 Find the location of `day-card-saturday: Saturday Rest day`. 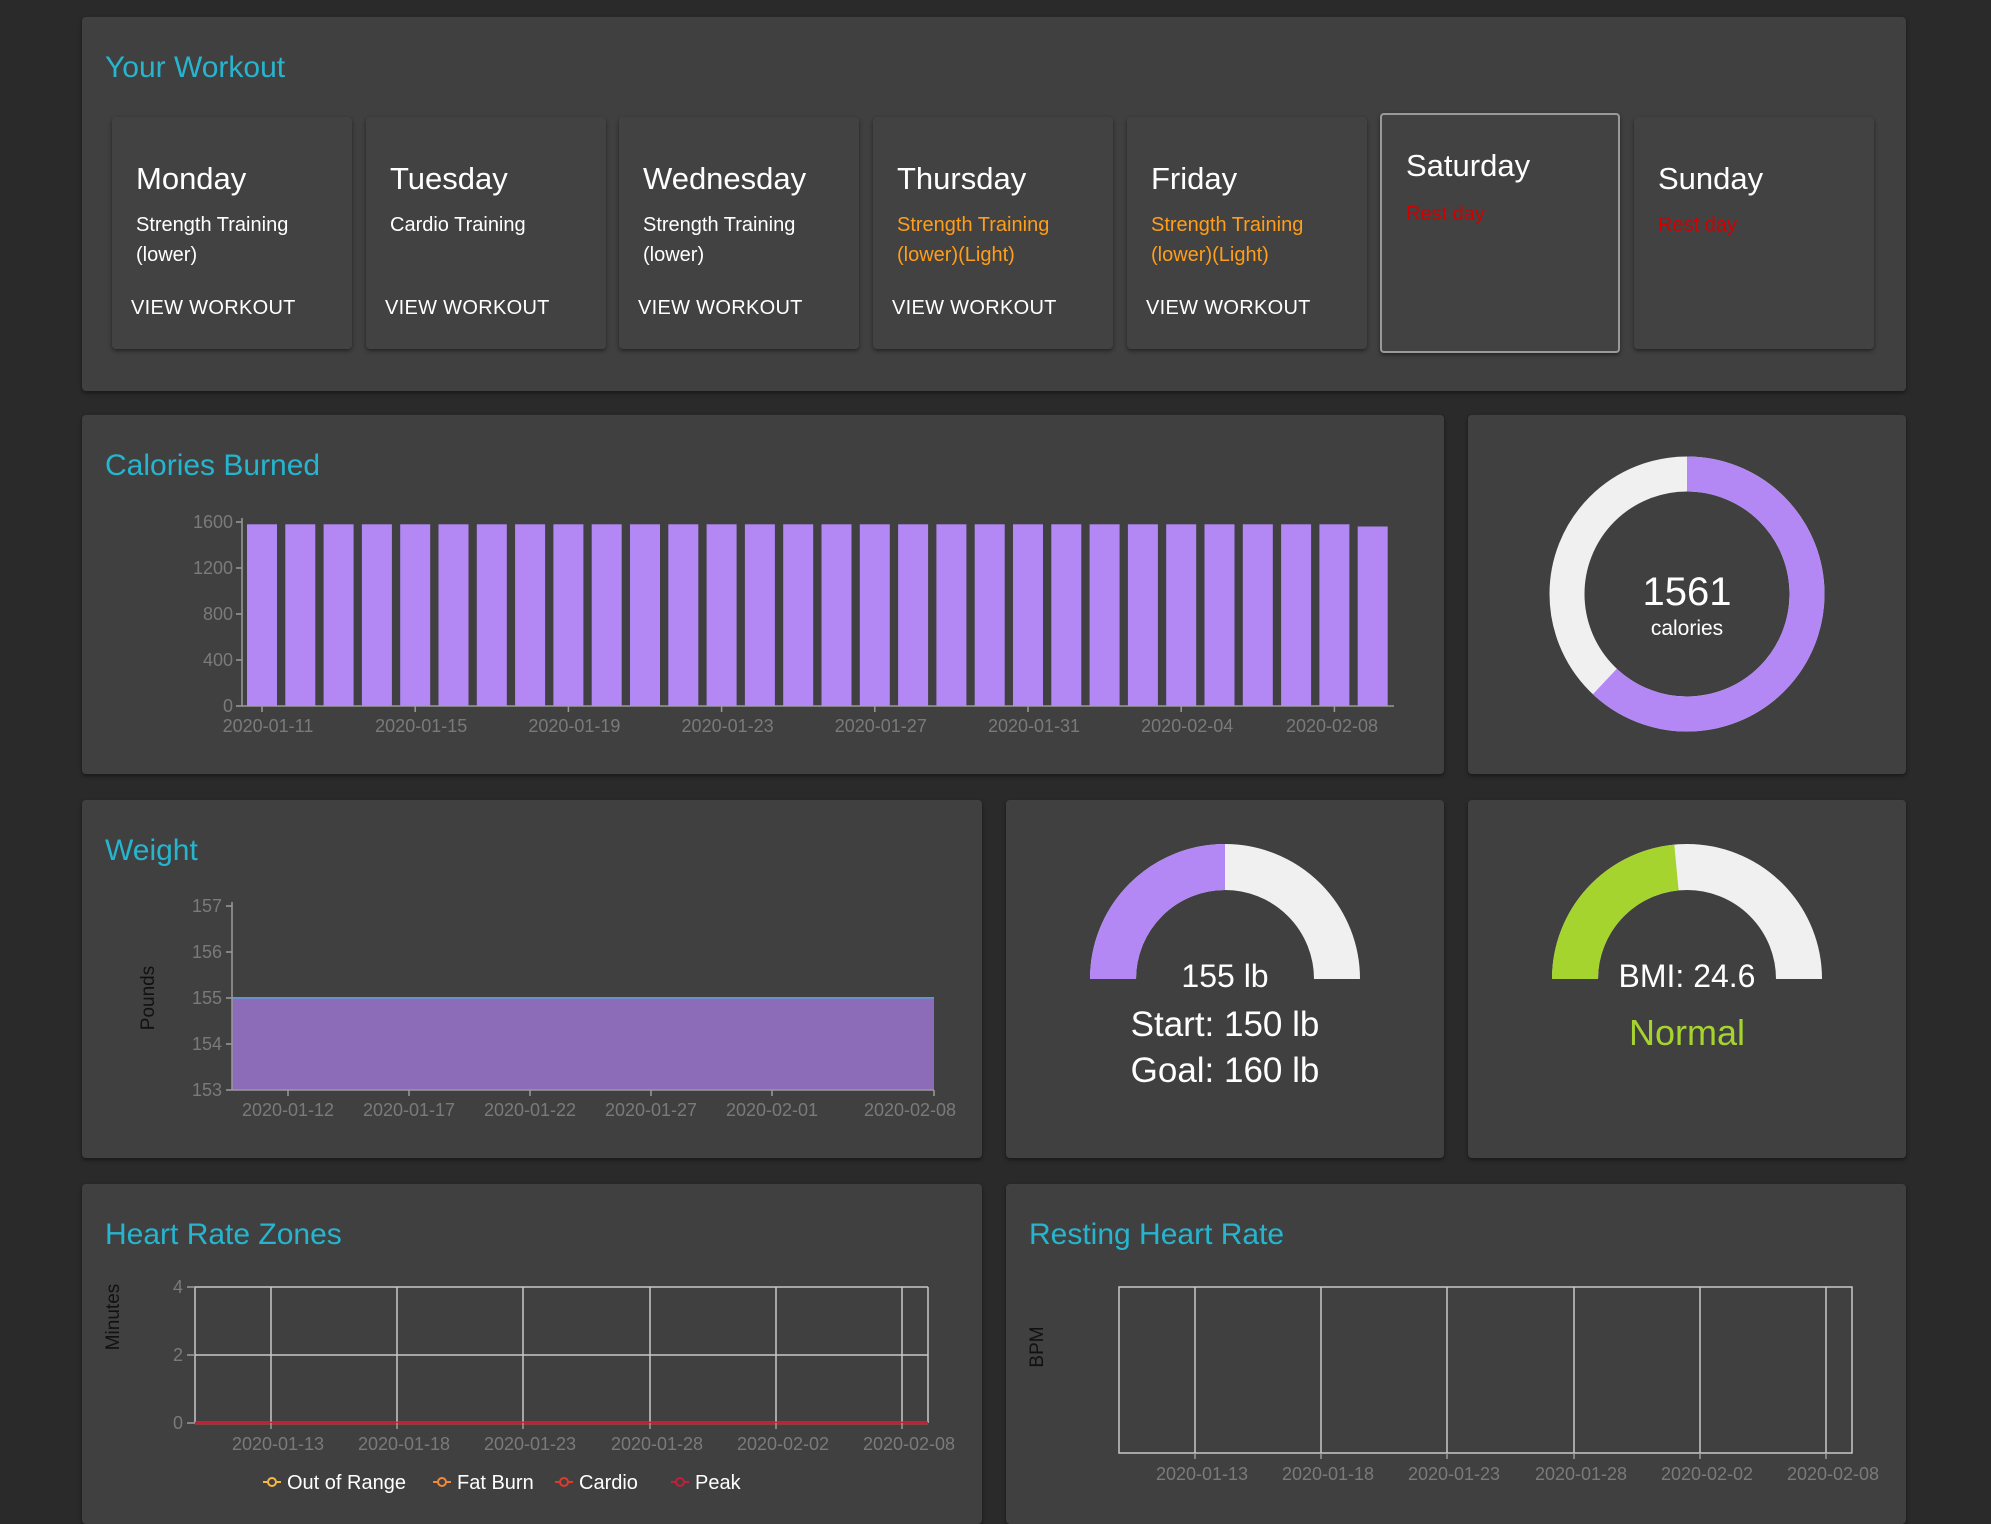

day-card-saturday: Saturday Rest day is located at coordinates (1500, 233).